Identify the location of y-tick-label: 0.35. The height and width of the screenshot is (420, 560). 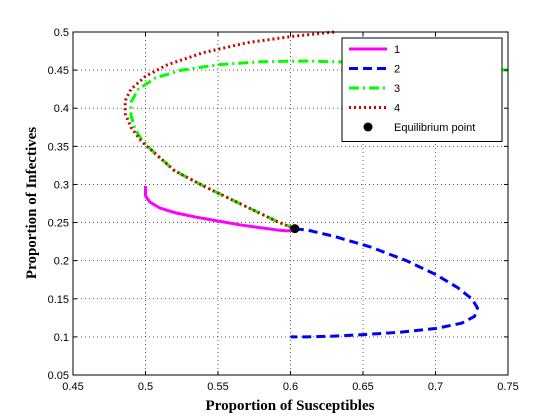
(58, 147).